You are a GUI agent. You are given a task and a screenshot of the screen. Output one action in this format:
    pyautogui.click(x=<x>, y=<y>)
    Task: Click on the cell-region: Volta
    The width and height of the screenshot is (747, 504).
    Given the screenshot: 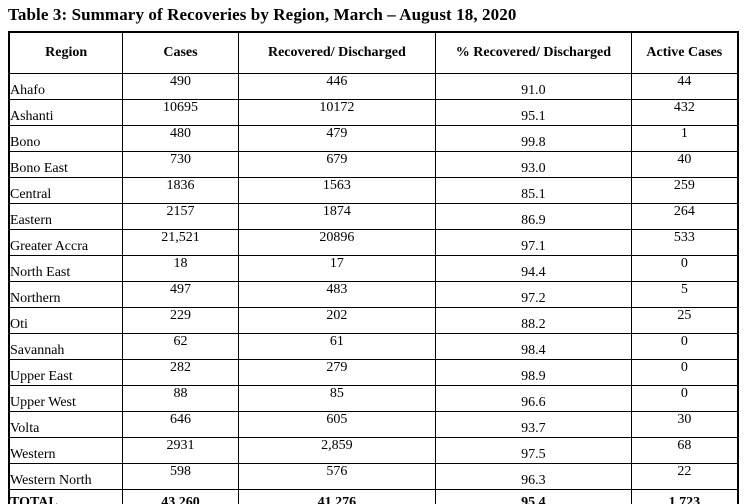 What is the action you would take?
    pyautogui.click(x=66, y=424)
    